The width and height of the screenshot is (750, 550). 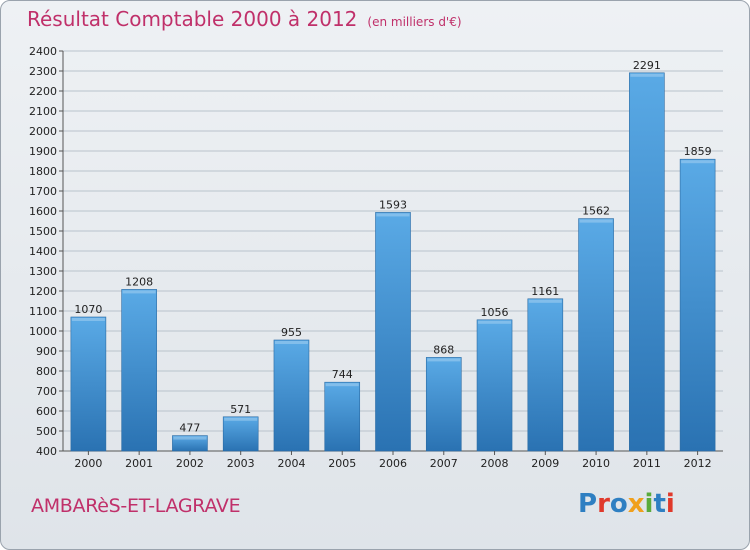 I want to click on y-tick-label: 1800, so click(x=43, y=171).